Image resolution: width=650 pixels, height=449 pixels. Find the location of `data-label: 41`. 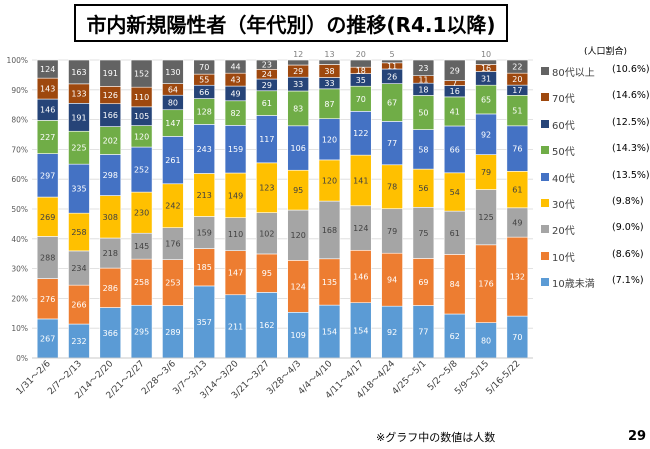

data-label: 41 is located at coordinates (455, 111).